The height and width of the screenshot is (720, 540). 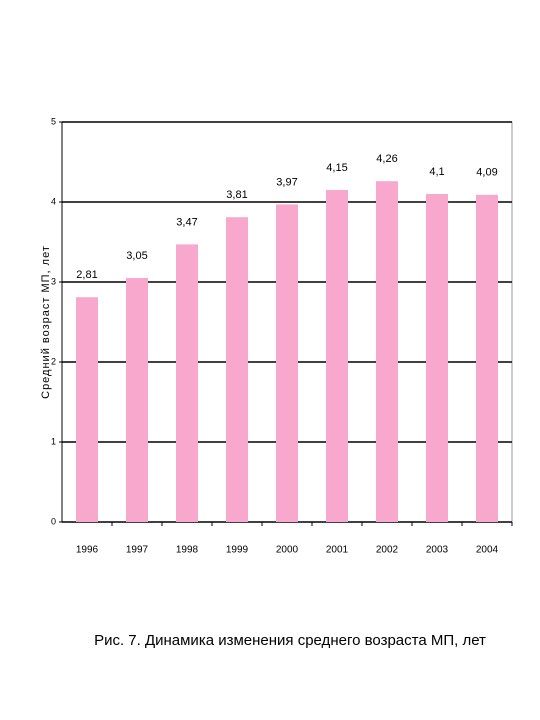 What do you see at coordinates (53, 121) in the screenshot?
I see `y-tick-label: 5` at bounding box center [53, 121].